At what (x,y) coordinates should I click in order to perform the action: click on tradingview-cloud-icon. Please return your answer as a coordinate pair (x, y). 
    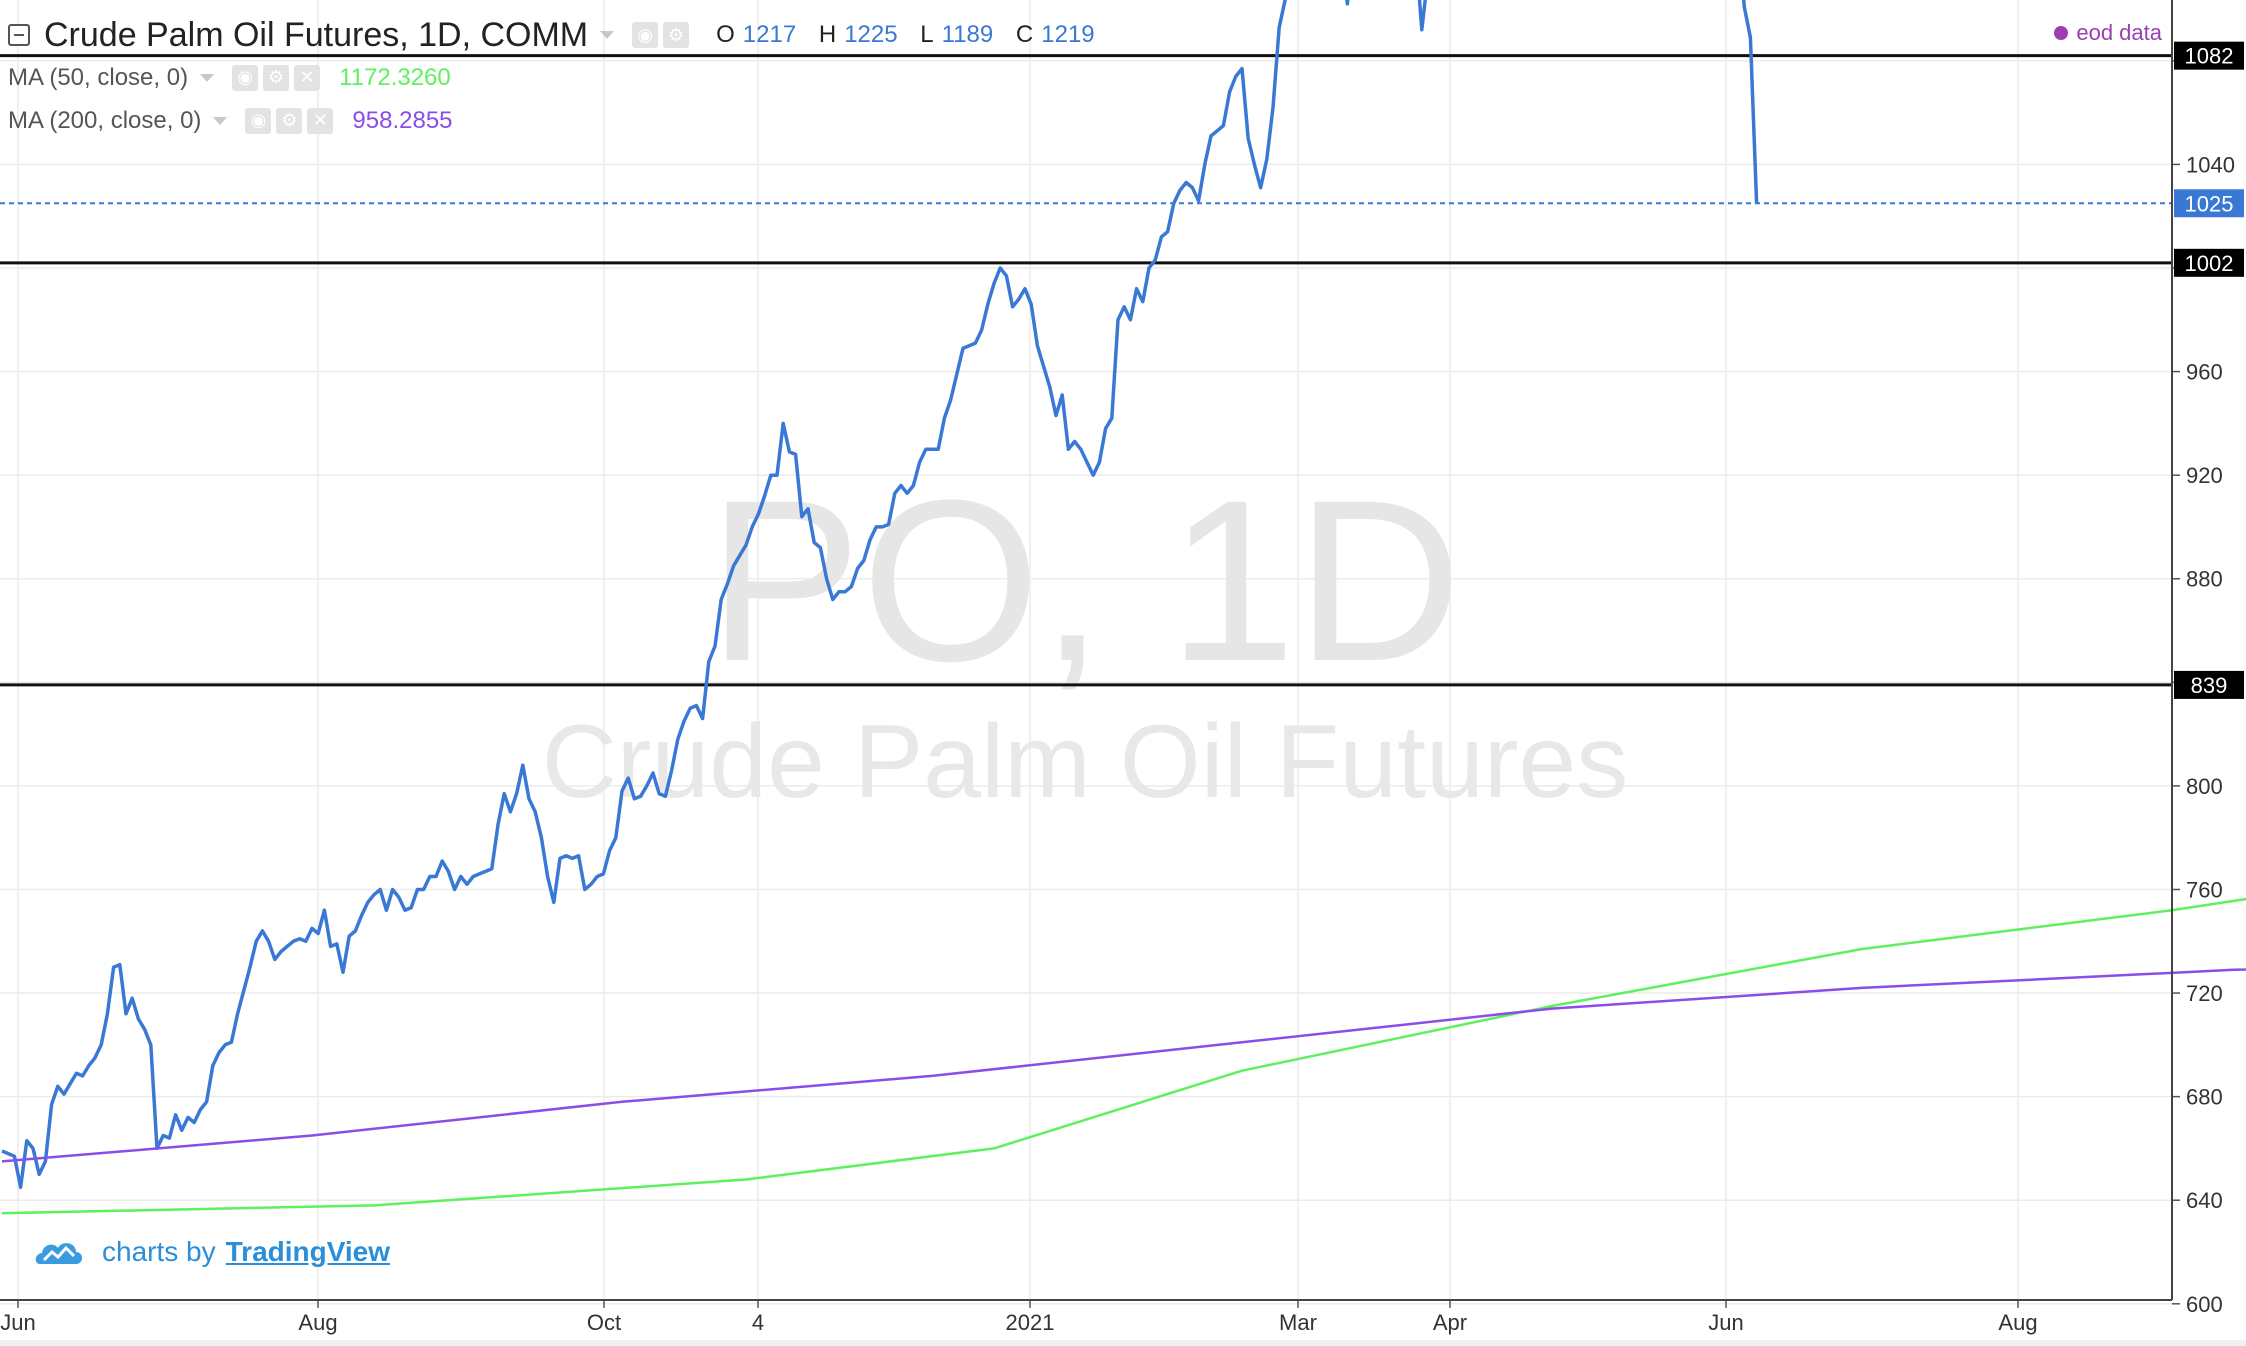
    Looking at the image, I should click on (58, 1253).